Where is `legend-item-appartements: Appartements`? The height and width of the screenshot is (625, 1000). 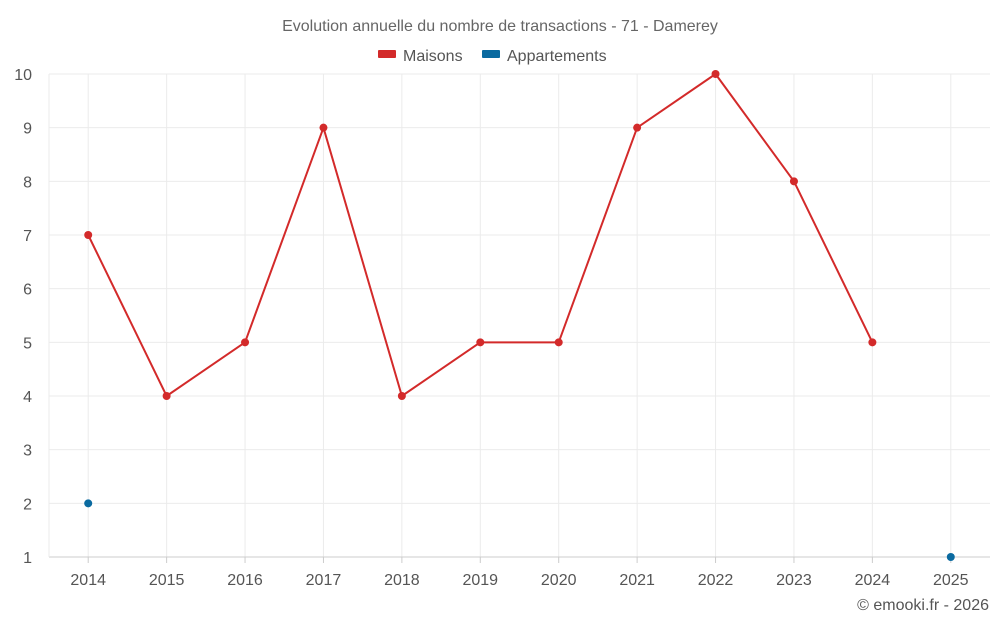
legend-item-appartements: Appartements is located at coordinates (544, 56).